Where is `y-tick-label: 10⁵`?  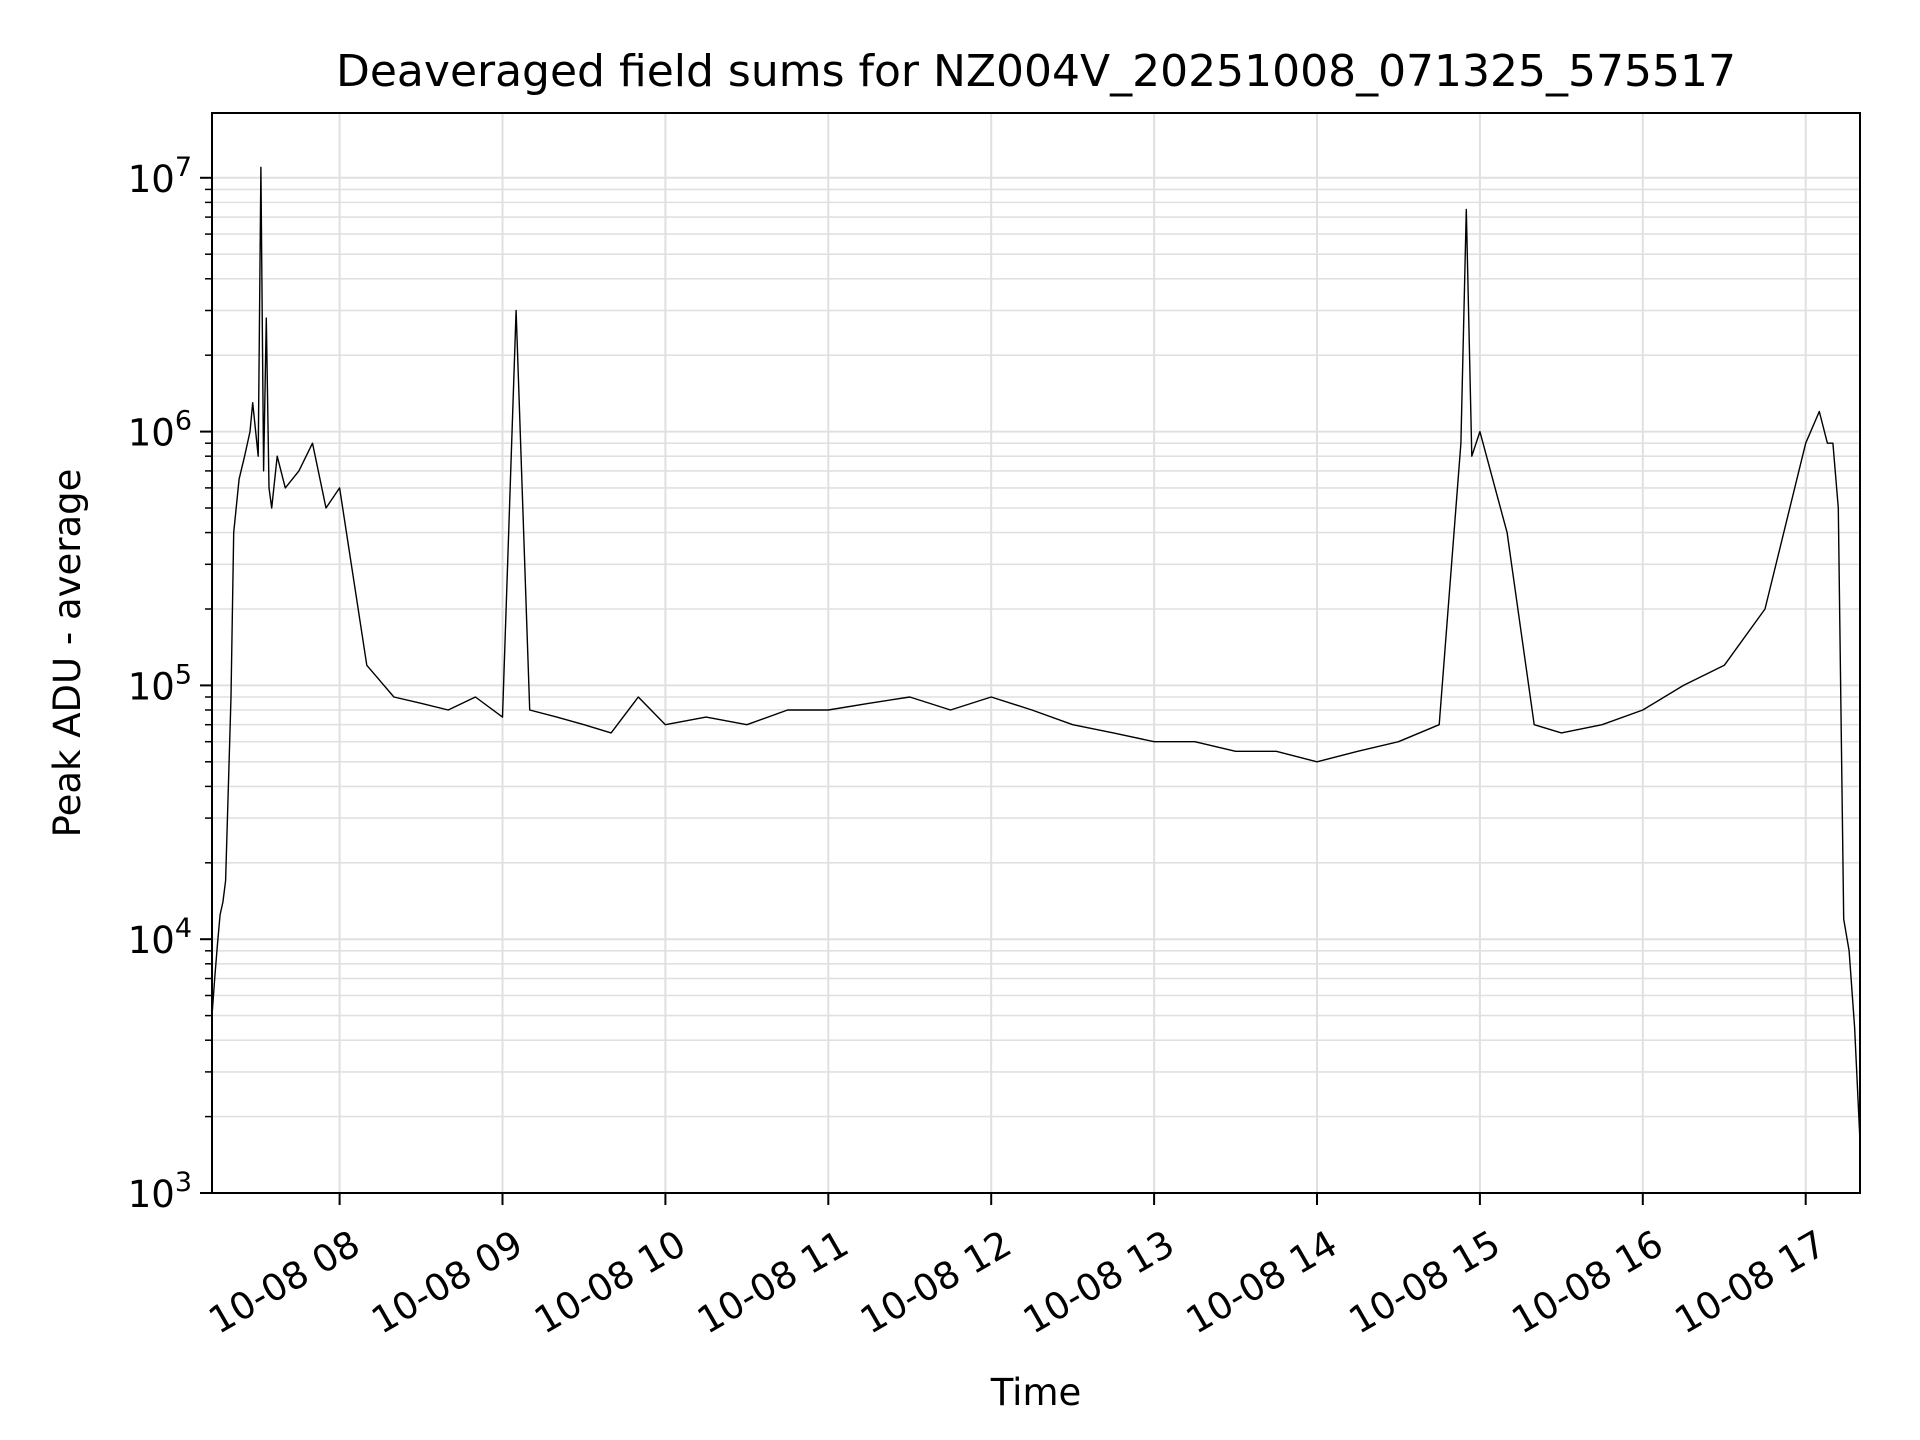
y-tick-label: 10⁵ is located at coordinates (160, 683).